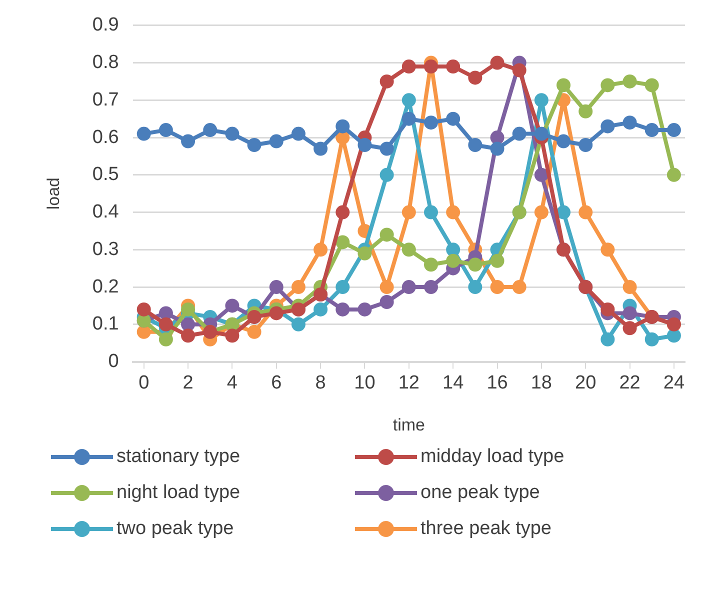 The width and height of the screenshot is (705, 596). What do you see at coordinates (175, 529) in the screenshot?
I see `legend-label: two peak type` at bounding box center [175, 529].